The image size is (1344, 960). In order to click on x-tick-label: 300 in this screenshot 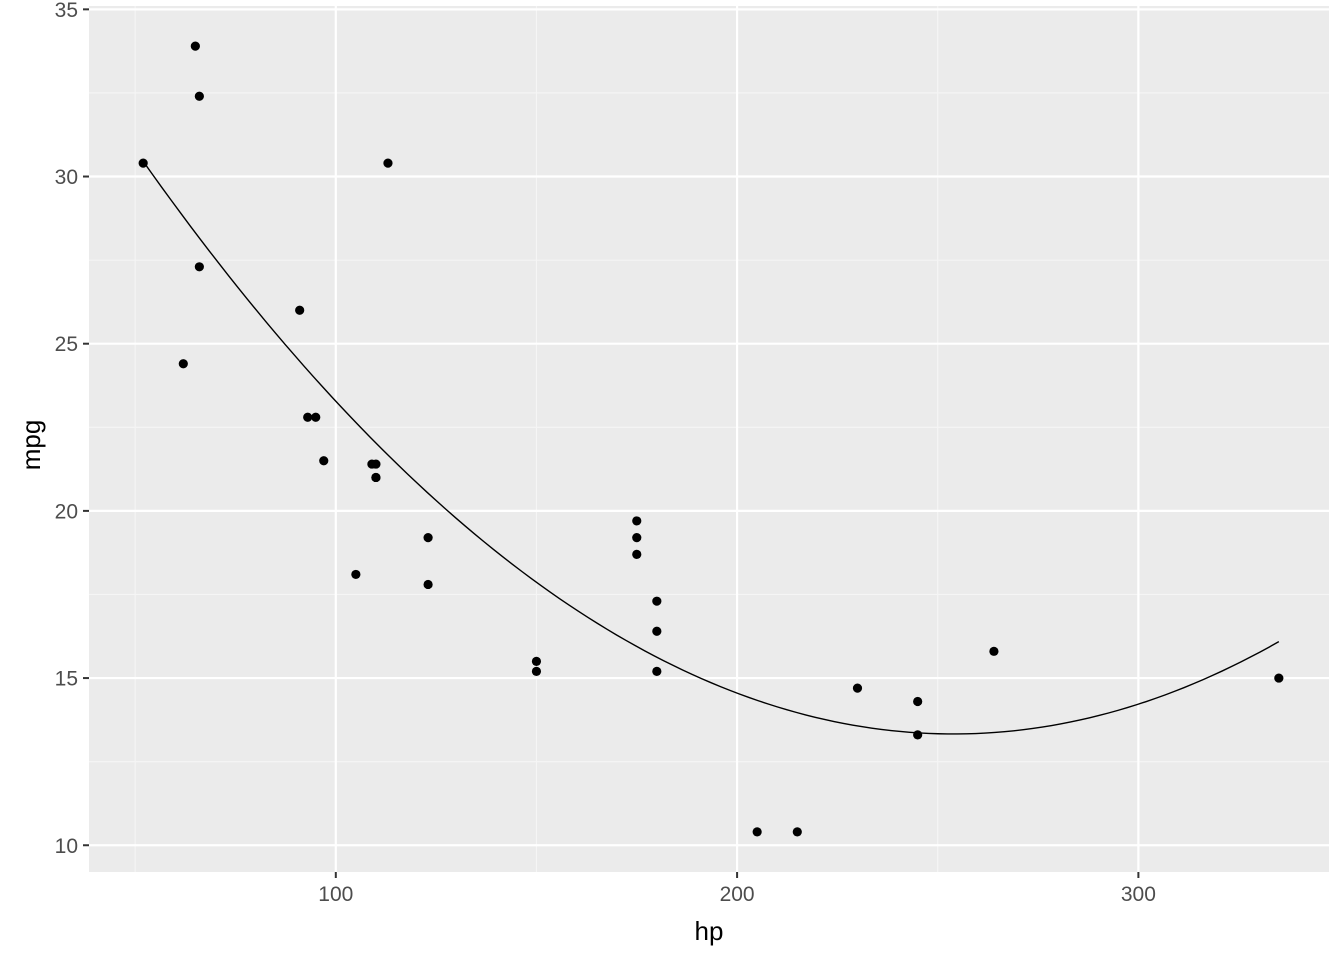, I will do `click(1138, 894)`.